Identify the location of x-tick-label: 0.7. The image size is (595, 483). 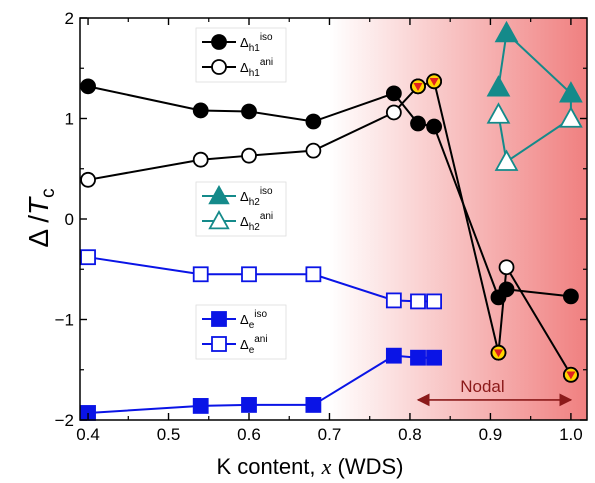
(330, 434).